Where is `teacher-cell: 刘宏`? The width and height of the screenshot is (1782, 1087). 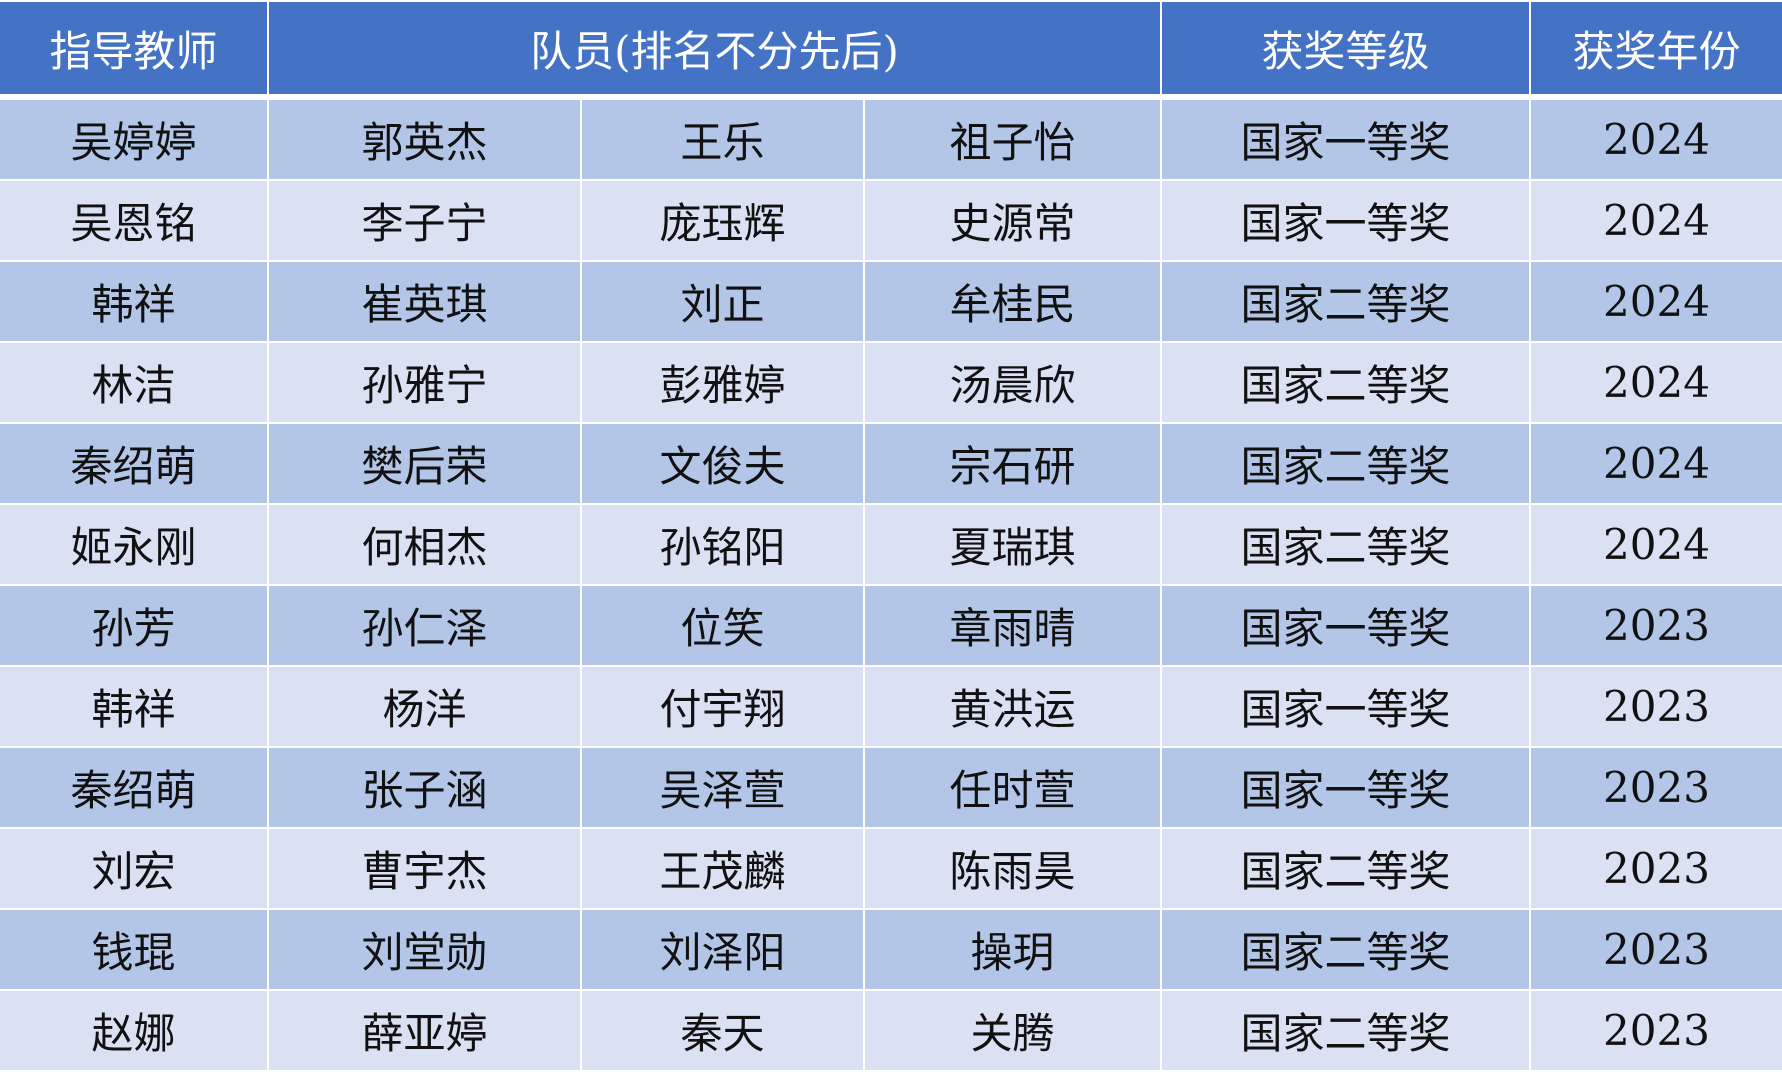 teacher-cell: 刘宏 is located at coordinates (134, 868).